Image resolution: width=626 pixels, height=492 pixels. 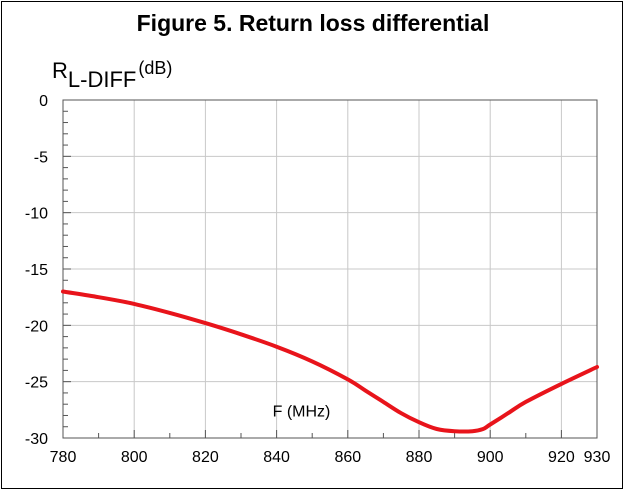 What do you see at coordinates (41, 157) in the screenshot?
I see `y-tick-label: -5` at bounding box center [41, 157].